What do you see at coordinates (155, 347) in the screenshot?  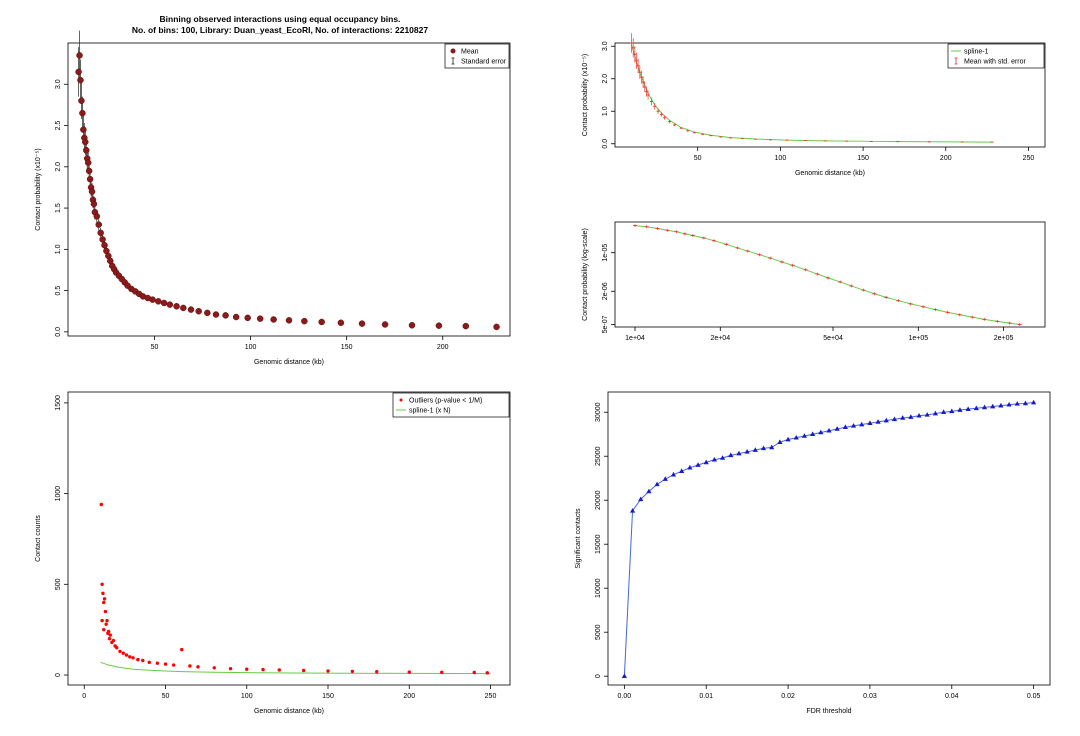 I see `binned-means-x-tick-label: 50` at bounding box center [155, 347].